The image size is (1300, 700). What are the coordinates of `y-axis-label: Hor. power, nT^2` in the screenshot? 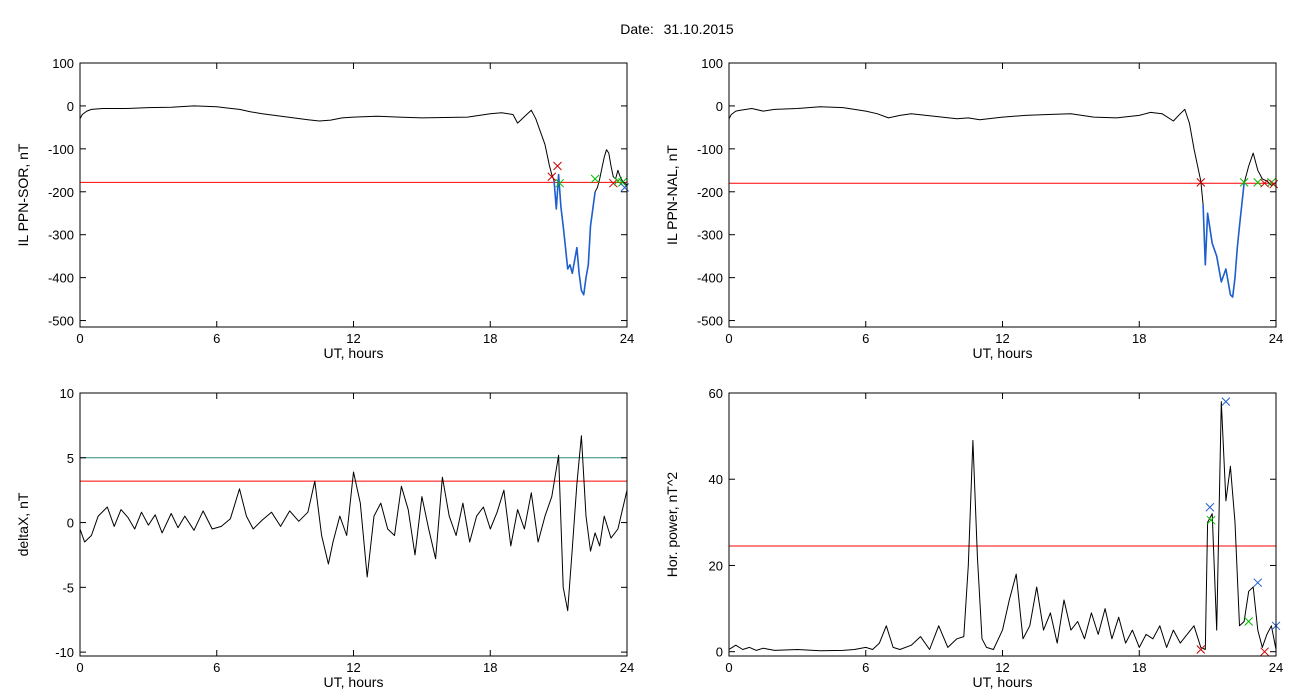 It's located at (672, 525).